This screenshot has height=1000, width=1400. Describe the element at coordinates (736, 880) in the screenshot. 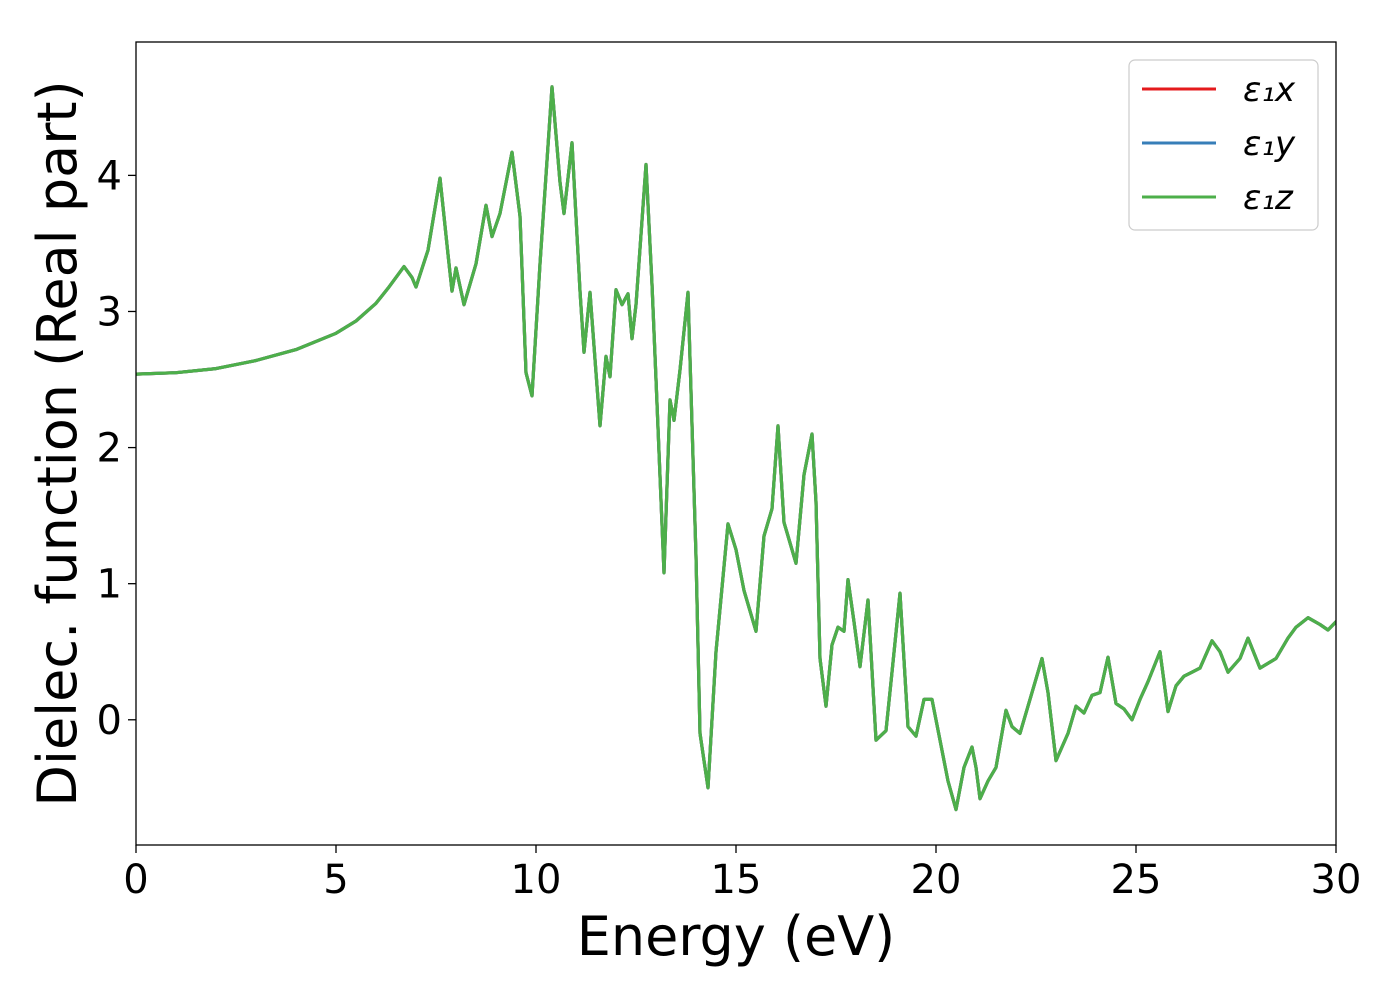

I see `x-tick-label: 15` at that location.